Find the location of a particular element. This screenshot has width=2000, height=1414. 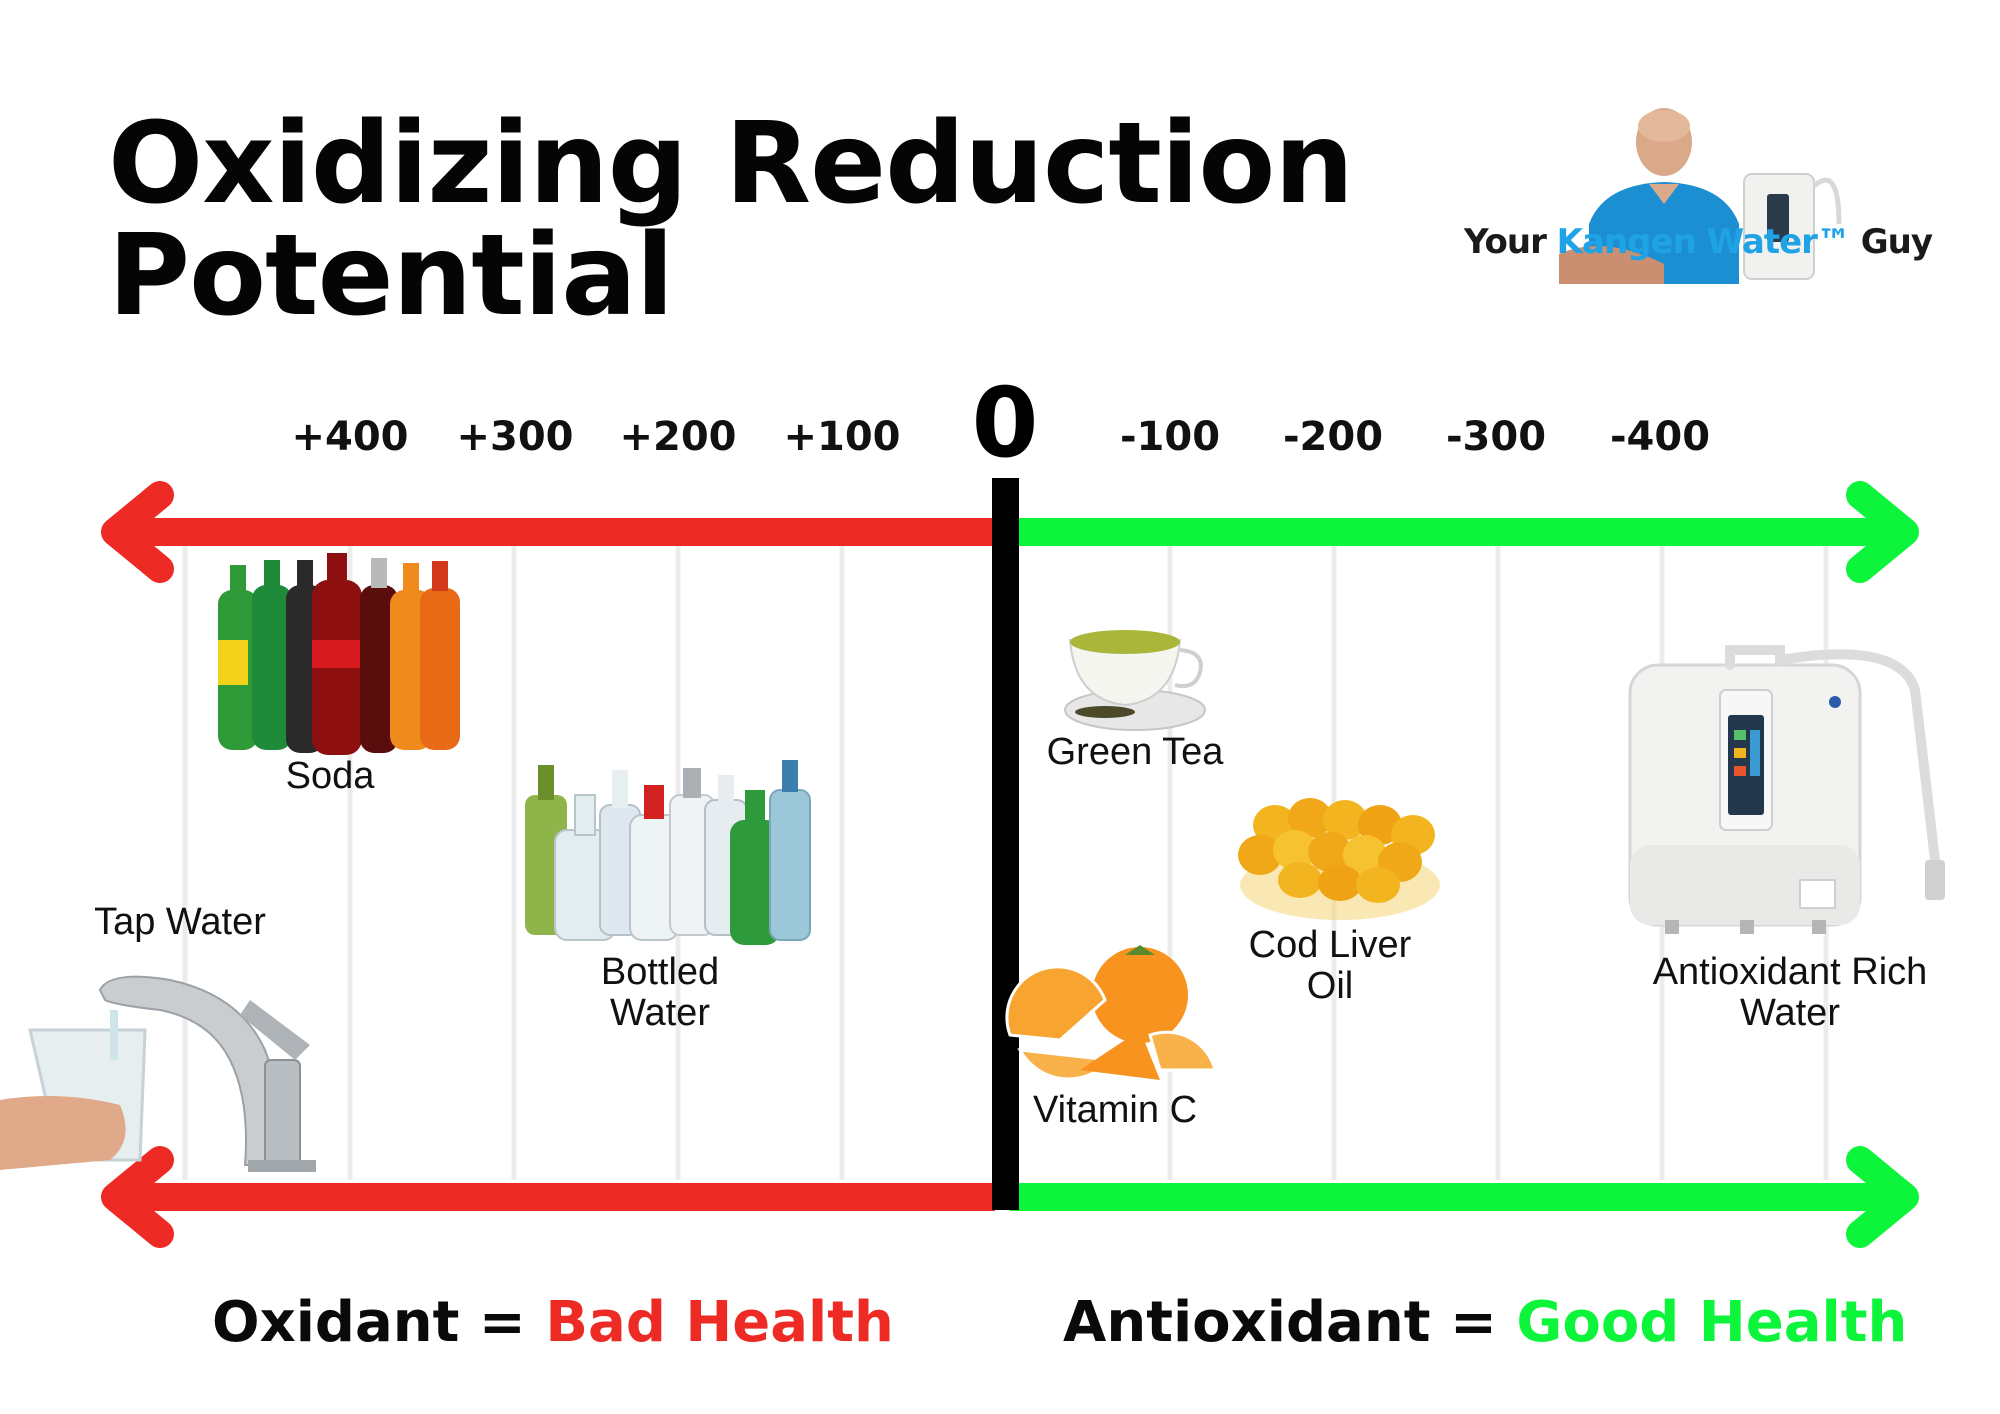

green-tea-label: Green Tea is located at coordinates (1135, 752).